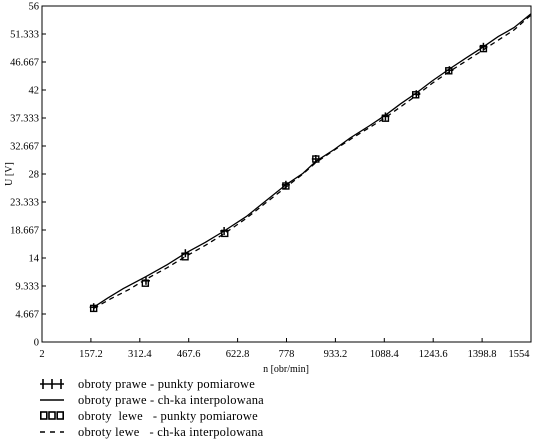  I want to click on legend-item: obroty prawe - punkty pomiarowe, so click(275, 384).